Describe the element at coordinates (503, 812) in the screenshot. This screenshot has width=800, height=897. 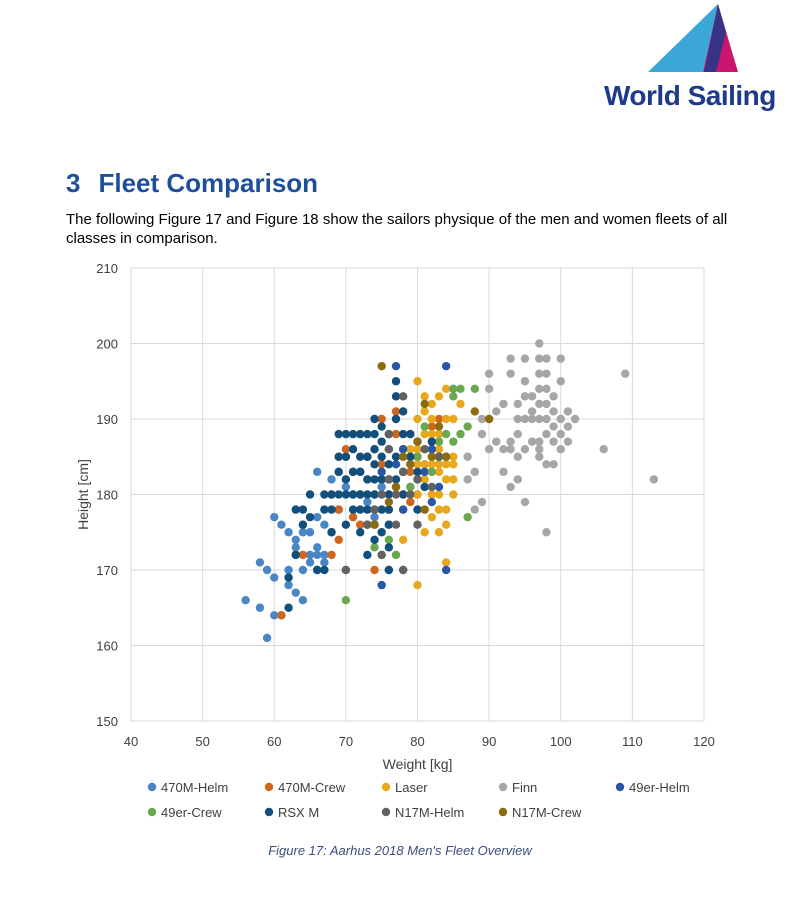
I see `legend-marker` at that location.